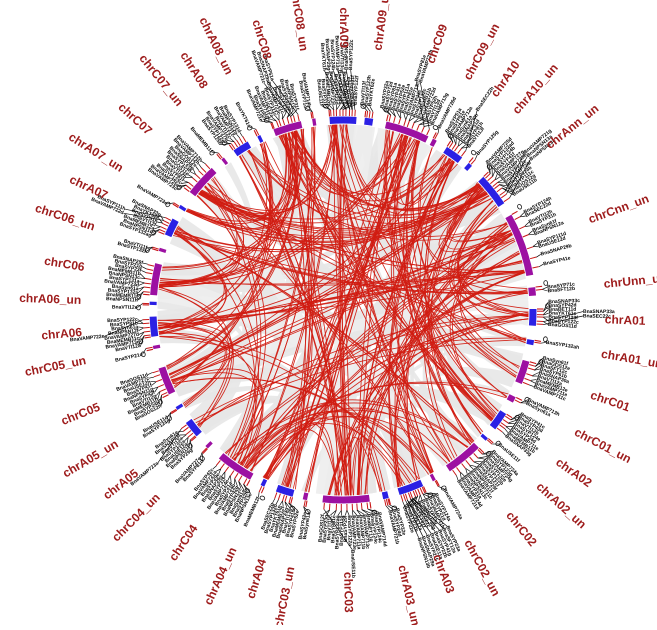 This screenshot has width=657, height=630. Describe the element at coordinates (125, 308) in the screenshot. I see `svg-text: BnaVTI12e` at that location.